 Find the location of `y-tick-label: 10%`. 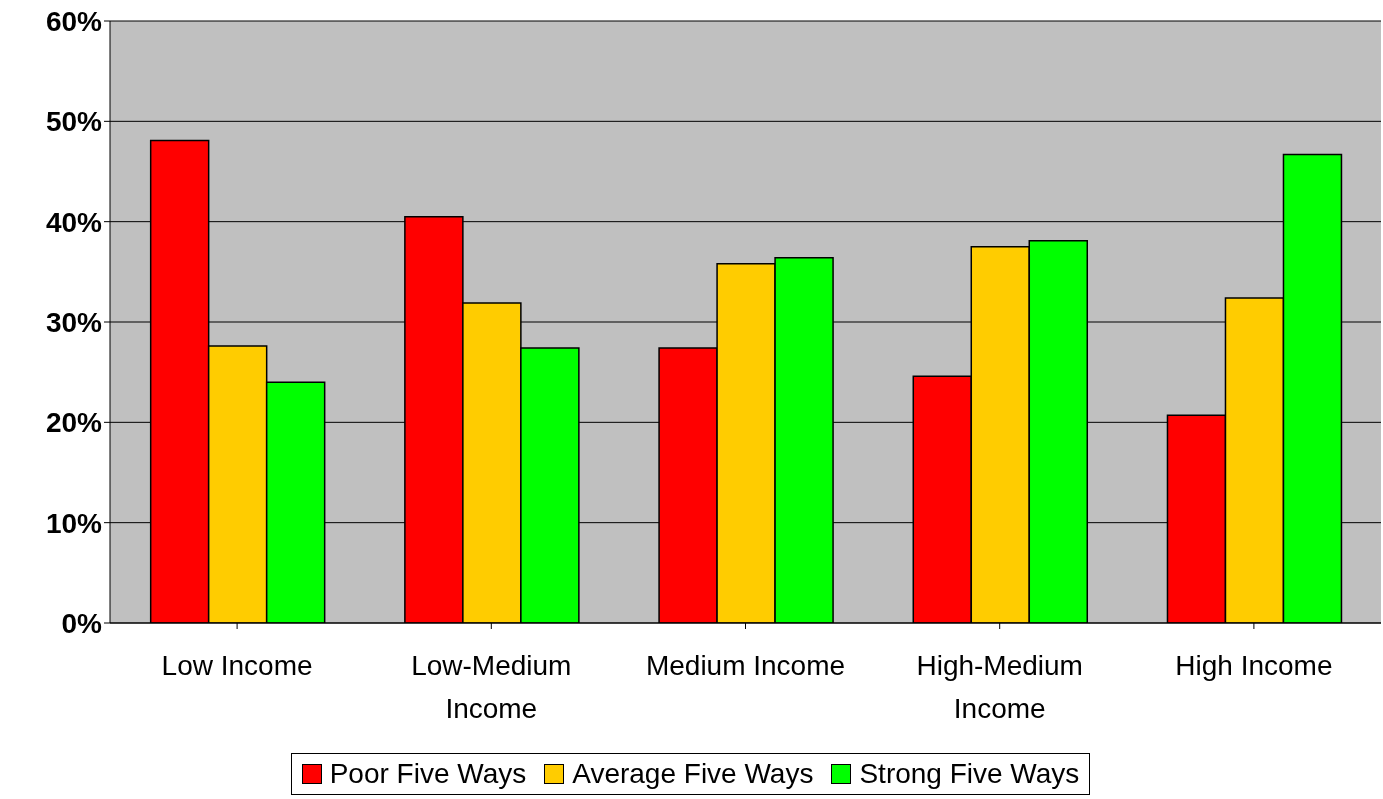

y-tick-label: 10% is located at coordinates (74, 523).